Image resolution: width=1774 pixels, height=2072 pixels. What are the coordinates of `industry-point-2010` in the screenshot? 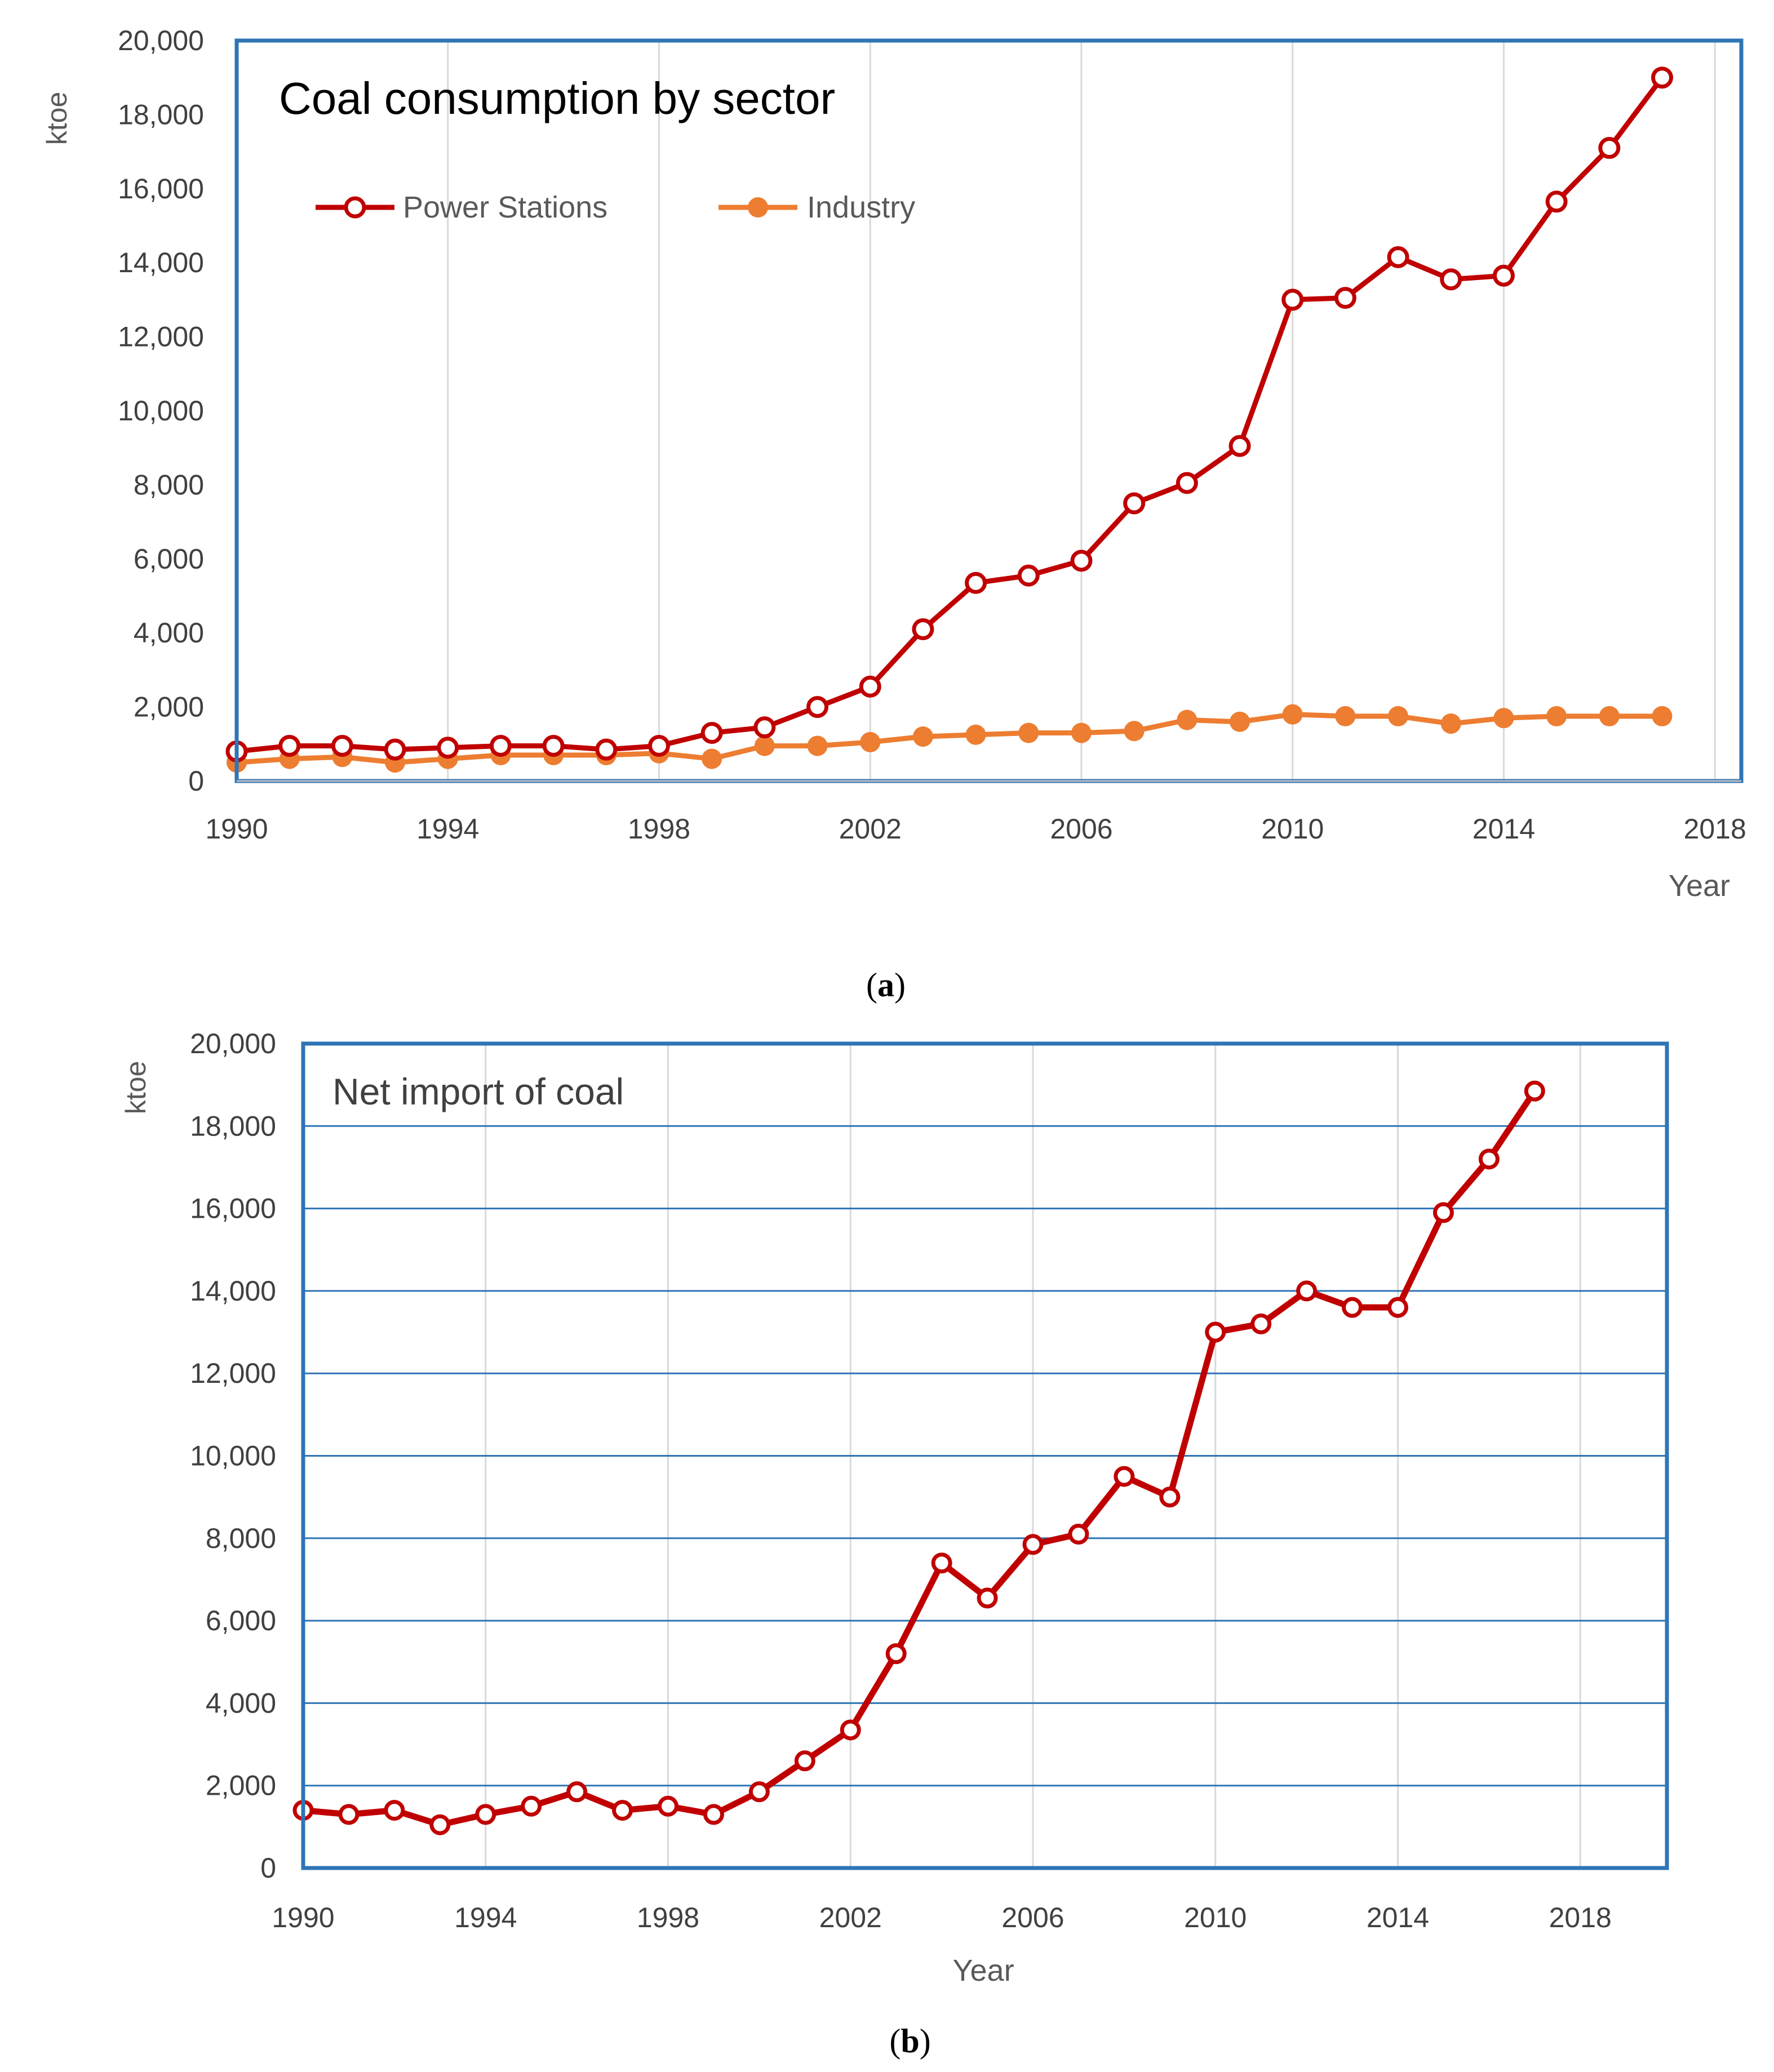 It's located at (1292, 714).